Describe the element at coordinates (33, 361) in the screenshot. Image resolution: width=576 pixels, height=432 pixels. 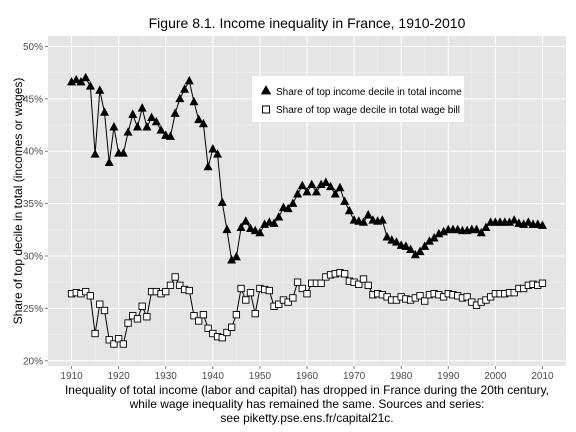
I see `y-tick-label: 20%` at that location.